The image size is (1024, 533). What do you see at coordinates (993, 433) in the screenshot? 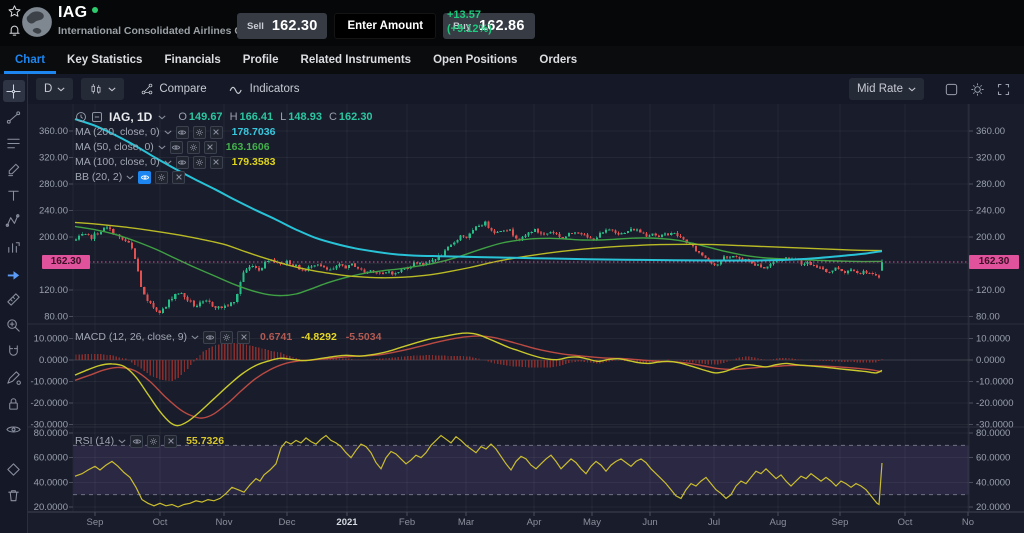
I see `svg-text: 80.0000` at bounding box center [993, 433].